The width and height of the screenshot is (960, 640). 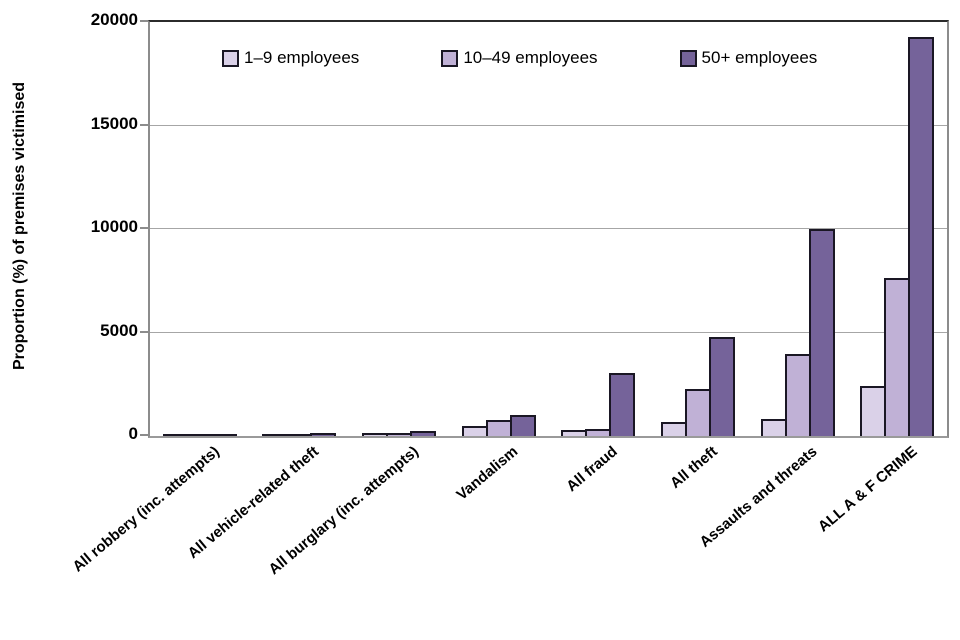 I want to click on x-axis-label-7: ALL A & F CRIME, so click(x=867, y=489).